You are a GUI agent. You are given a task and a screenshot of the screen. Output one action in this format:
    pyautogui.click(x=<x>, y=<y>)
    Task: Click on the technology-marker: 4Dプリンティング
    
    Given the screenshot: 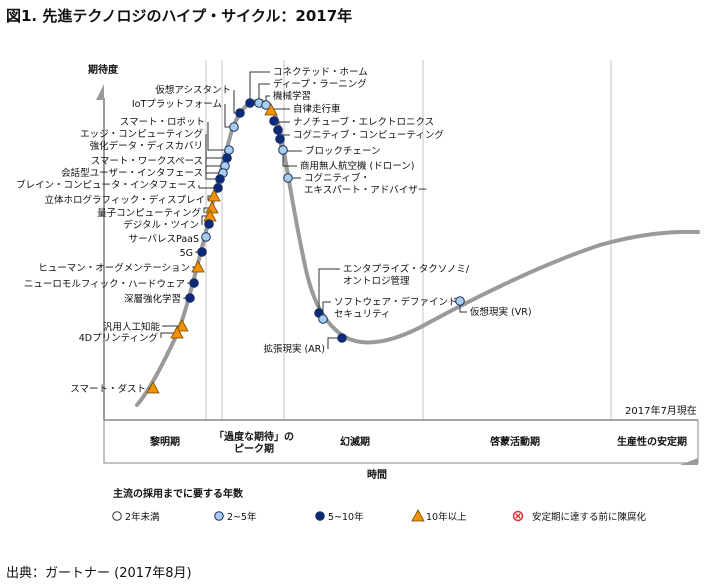 What is the action you would take?
    pyautogui.click(x=131, y=335)
    